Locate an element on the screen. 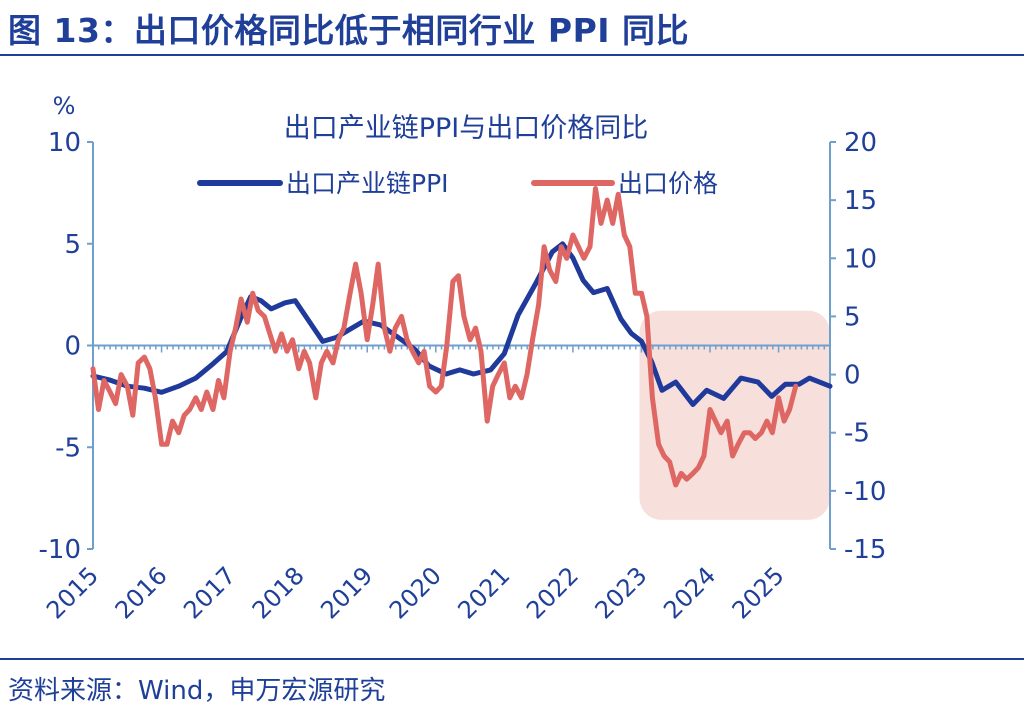 This screenshot has width=1024, height=725. source-note: 资料来源：Wind，申万宏源研究 is located at coordinates (197, 691).